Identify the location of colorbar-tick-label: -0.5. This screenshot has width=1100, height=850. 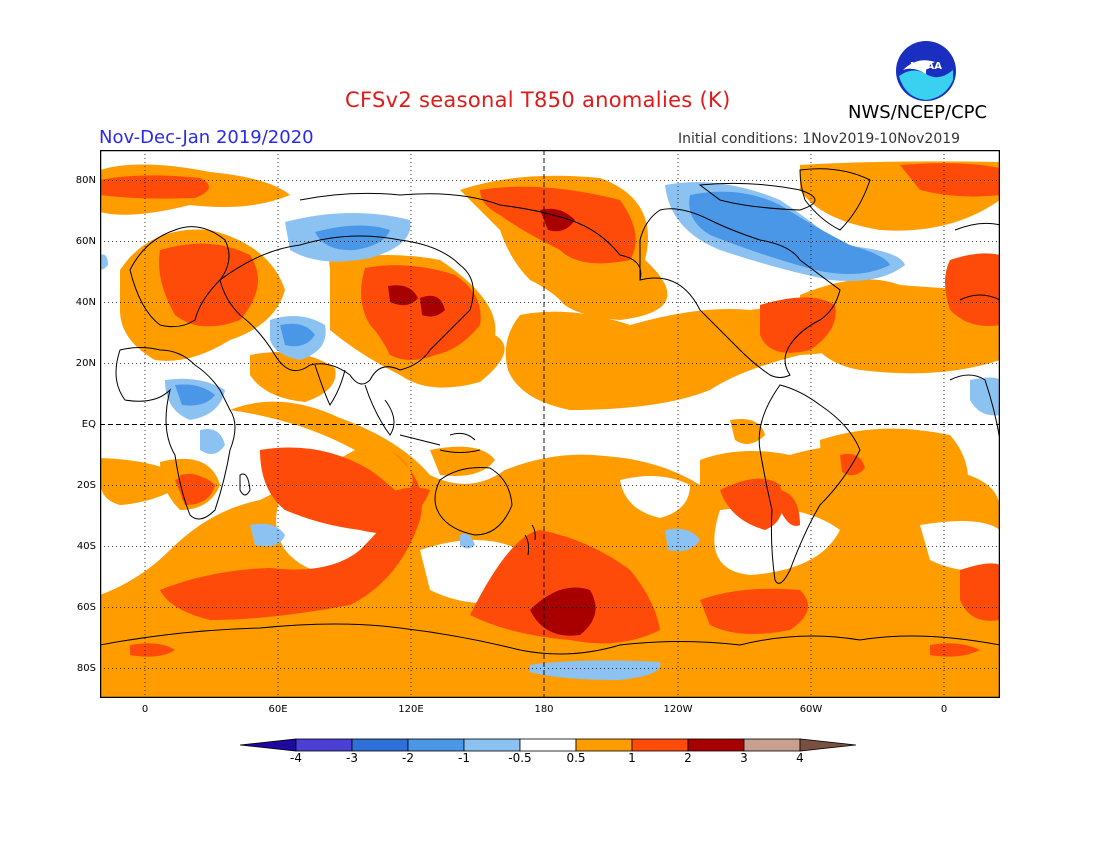
(520, 758).